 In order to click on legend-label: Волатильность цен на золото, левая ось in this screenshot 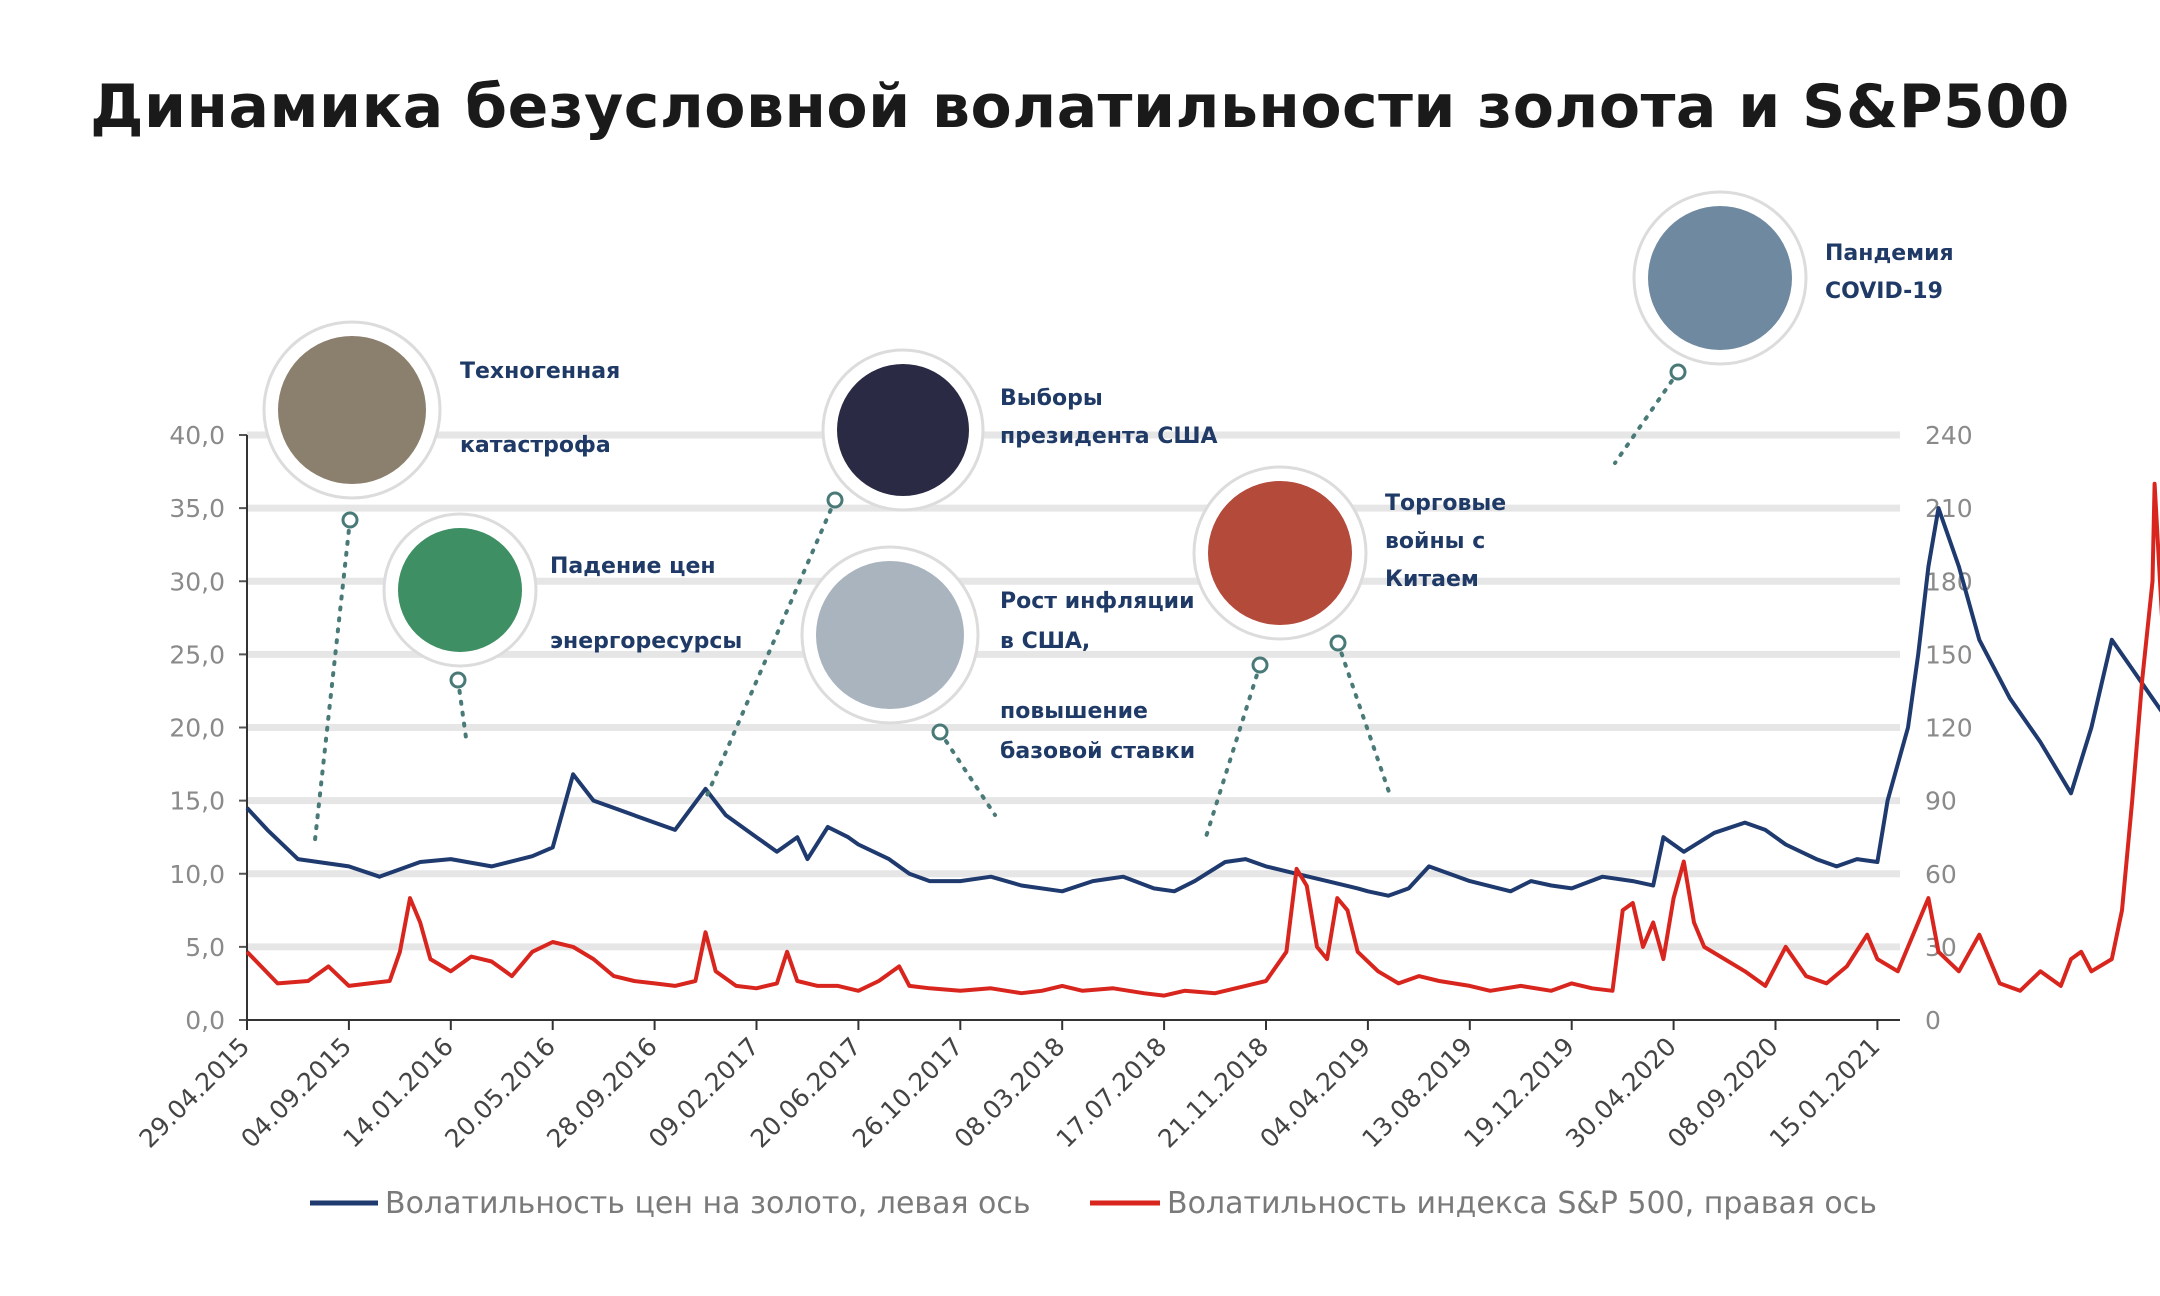, I will do `click(708, 1203)`.